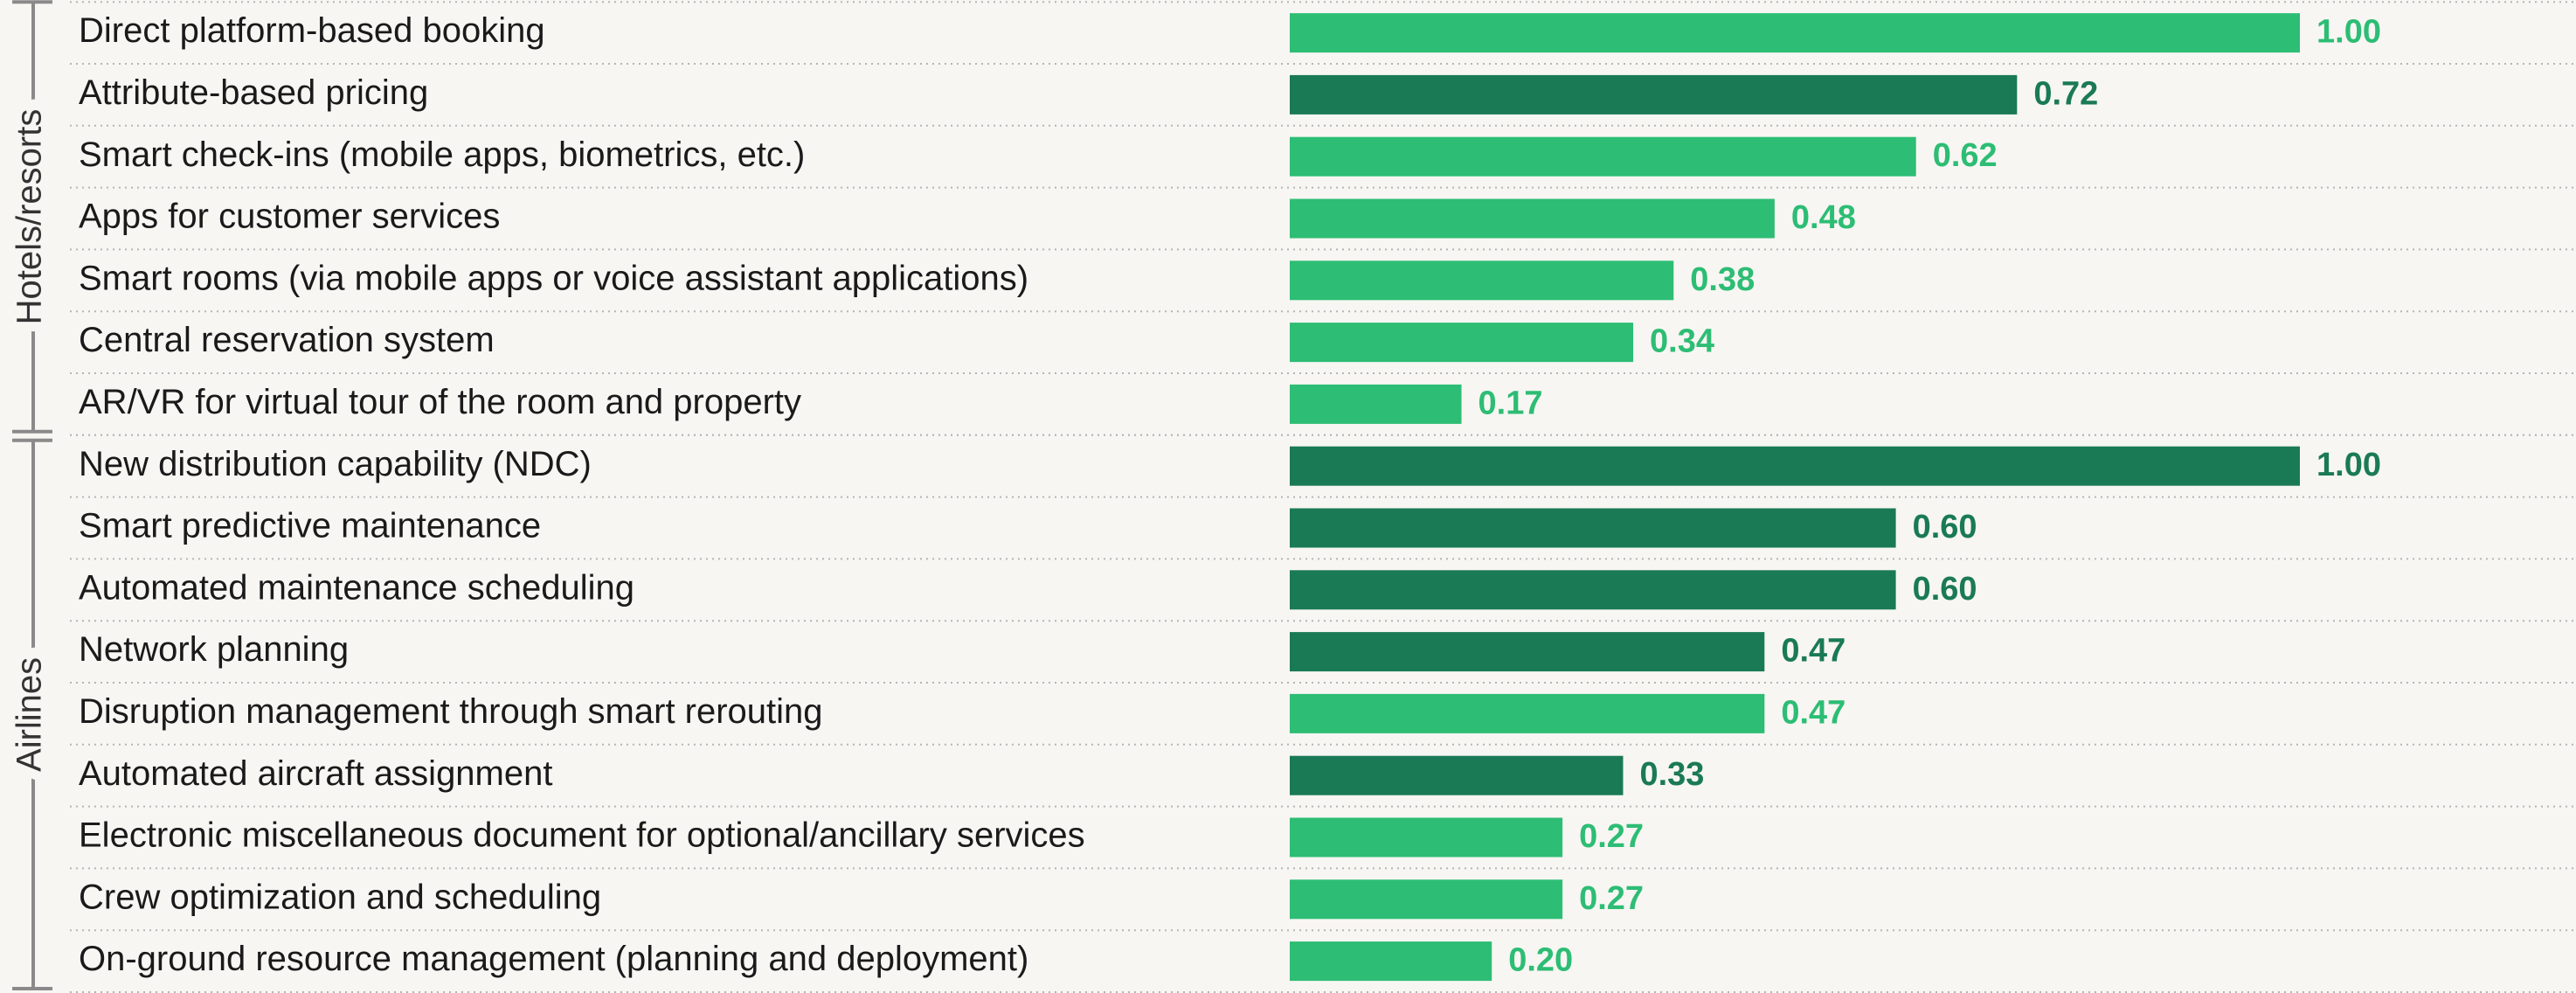  What do you see at coordinates (1965, 156) in the screenshot?
I see `value-label: 0.62` at bounding box center [1965, 156].